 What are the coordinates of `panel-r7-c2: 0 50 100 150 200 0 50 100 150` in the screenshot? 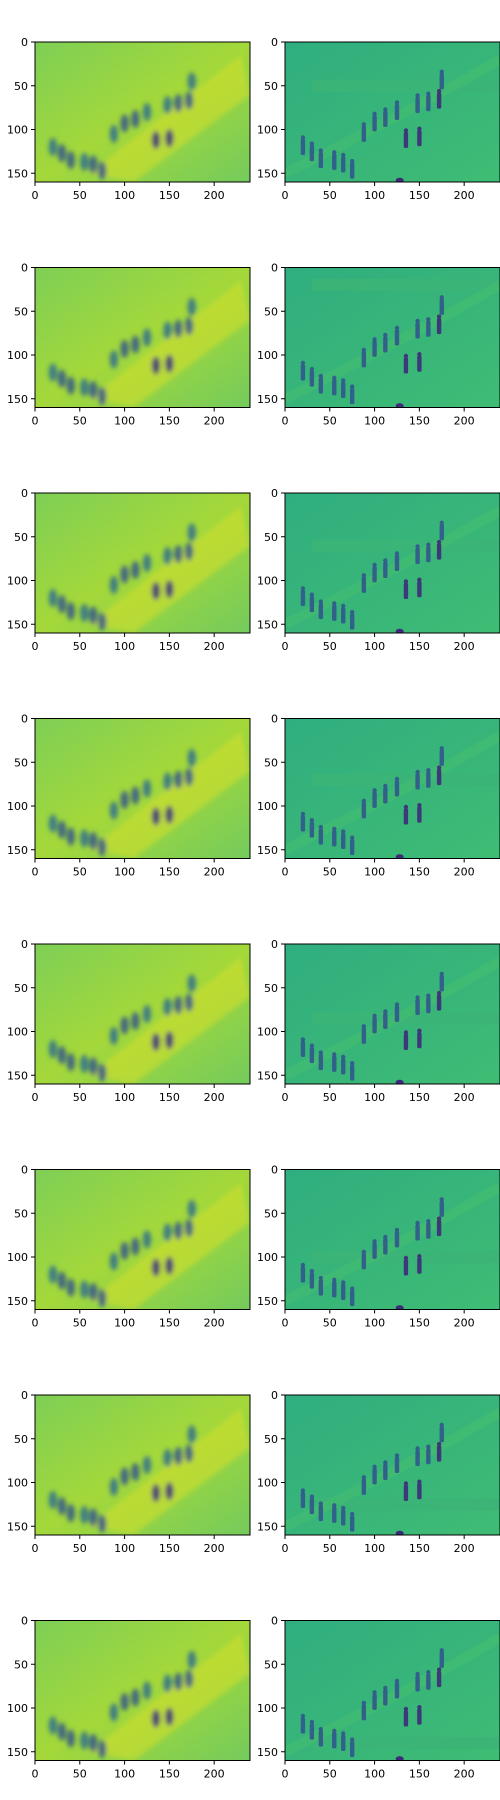 It's located at (378, 1472).